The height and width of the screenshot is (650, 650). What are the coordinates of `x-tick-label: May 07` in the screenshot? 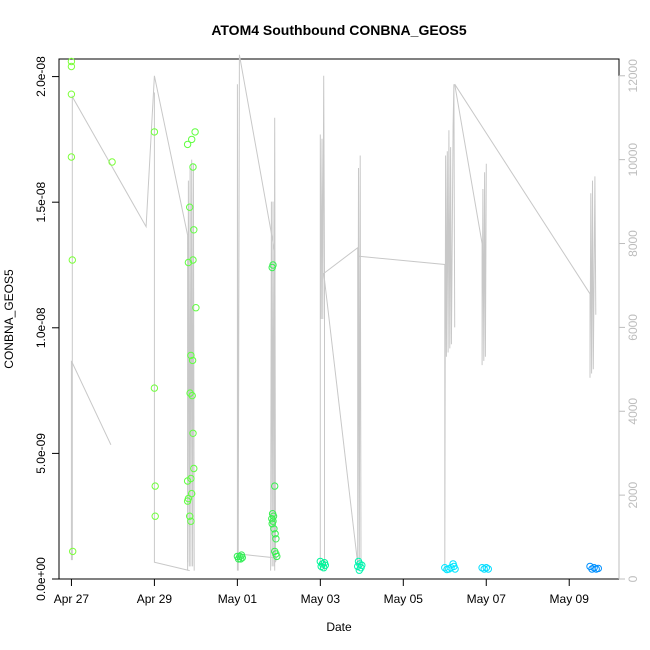 It's located at (487, 599).